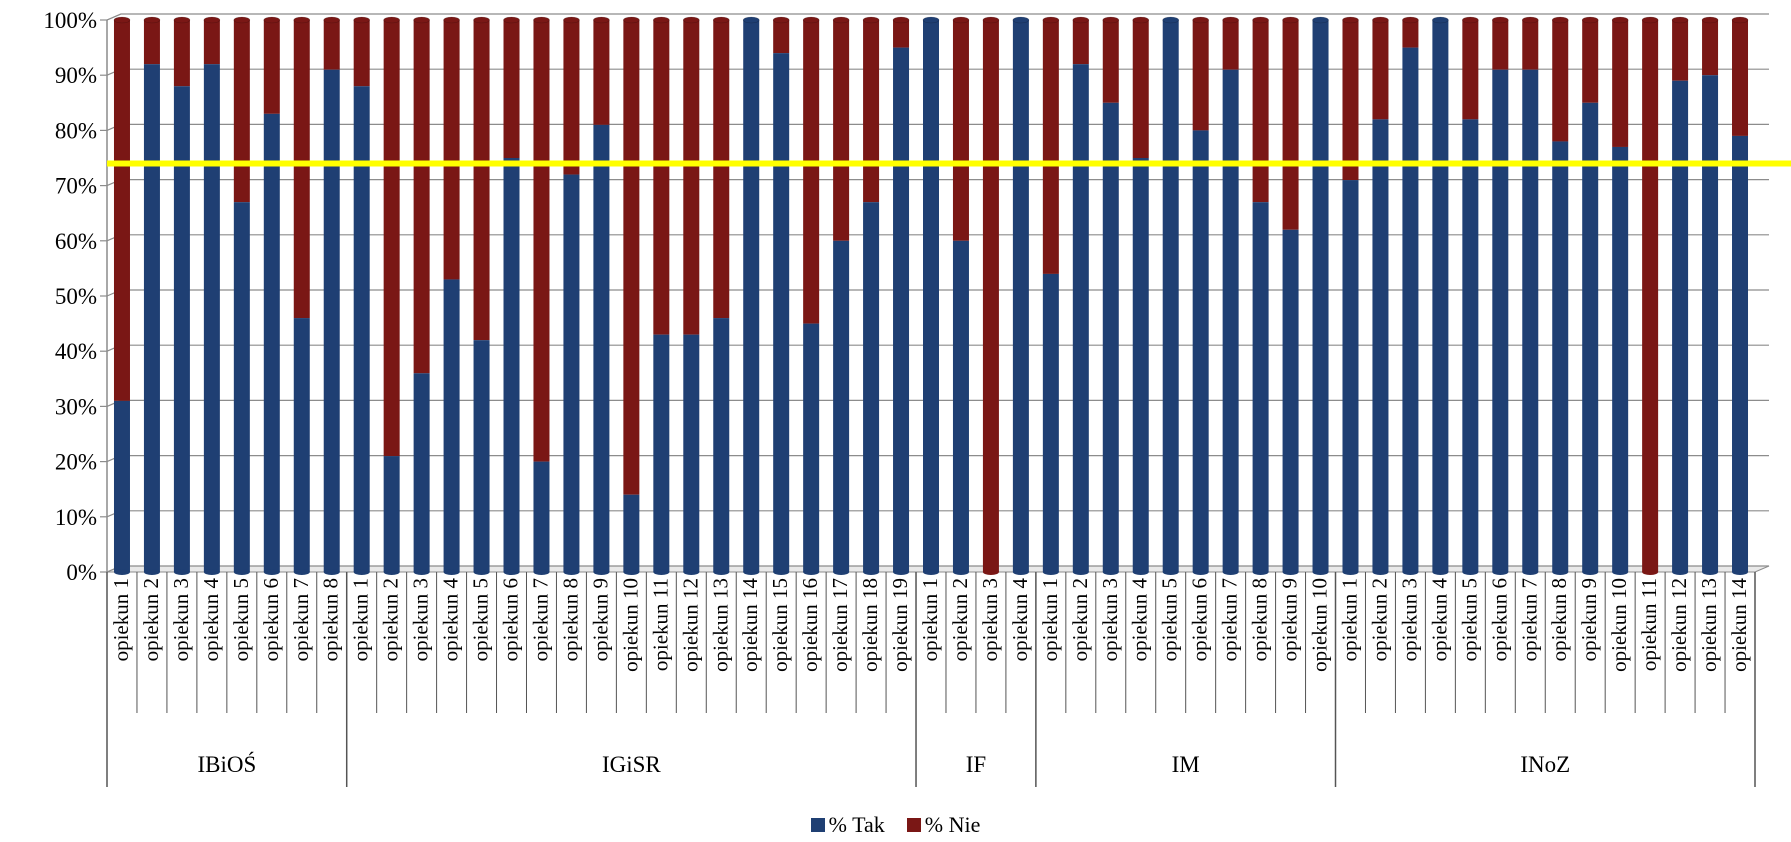 Image resolution: width=1791 pixels, height=842 pixels. What do you see at coordinates (847, 825) in the screenshot?
I see `legend-item-tak: % Tak` at bounding box center [847, 825].